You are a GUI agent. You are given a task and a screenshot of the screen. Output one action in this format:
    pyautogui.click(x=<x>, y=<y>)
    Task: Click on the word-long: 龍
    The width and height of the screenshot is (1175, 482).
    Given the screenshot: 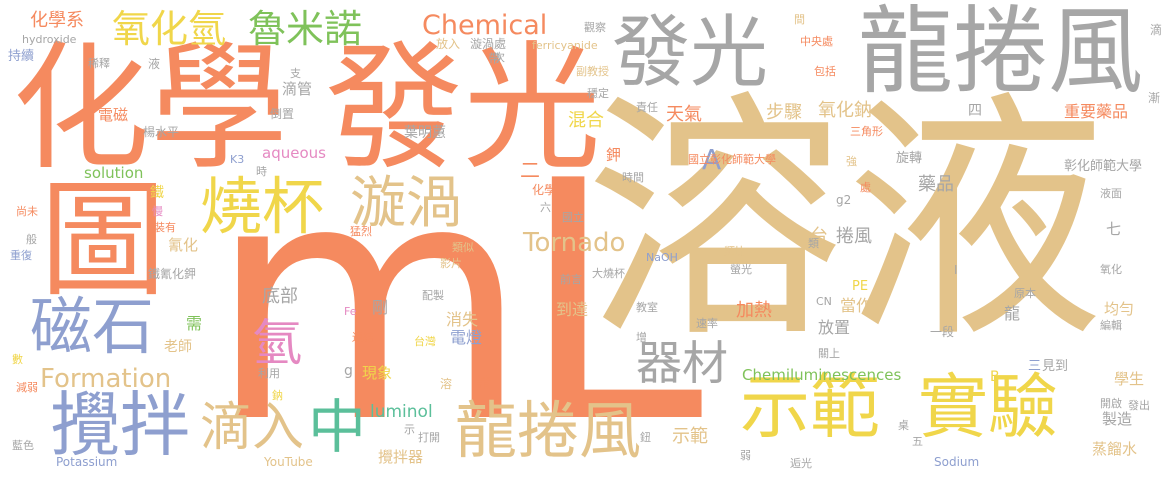 What is the action you would take?
    pyautogui.click(x=1012, y=313)
    